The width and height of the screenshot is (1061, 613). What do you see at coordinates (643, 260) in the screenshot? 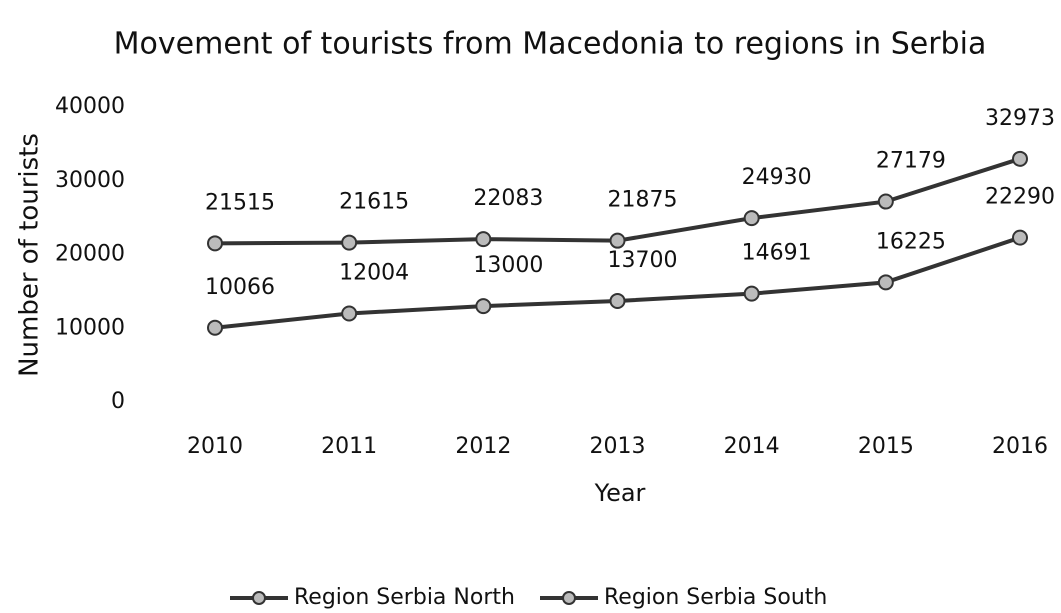
I see `data-label: 13700` at bounding box center [643, 260].